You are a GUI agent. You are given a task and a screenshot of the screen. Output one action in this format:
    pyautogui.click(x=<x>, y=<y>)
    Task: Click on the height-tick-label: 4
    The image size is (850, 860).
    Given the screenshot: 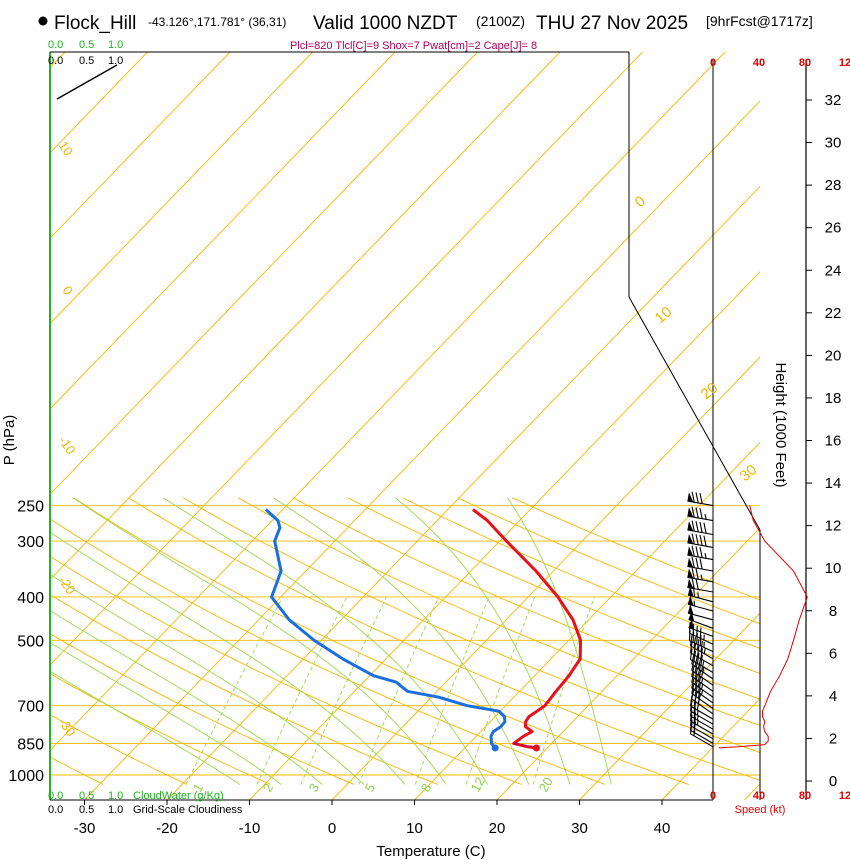 What is the action you would take?
    pyautogui.click(x=833, y=696)
    